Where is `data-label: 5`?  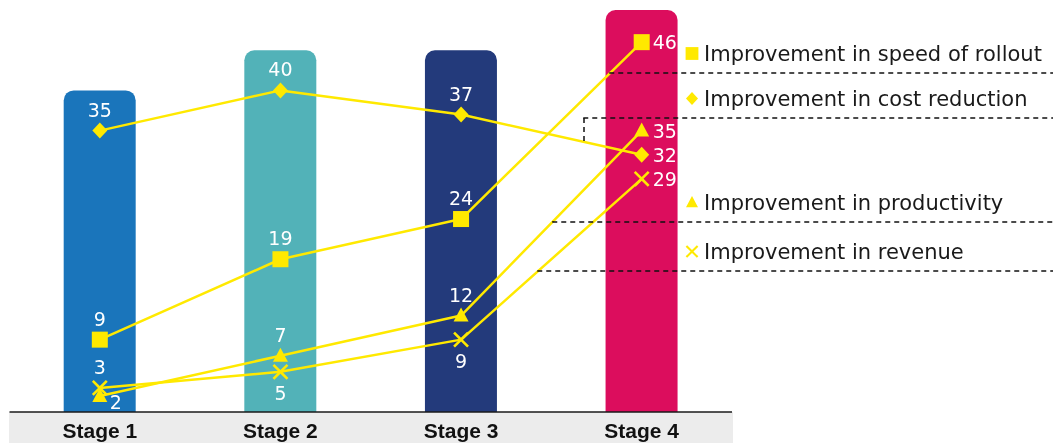
data-label: 5 is located at coordinates (280, 392).